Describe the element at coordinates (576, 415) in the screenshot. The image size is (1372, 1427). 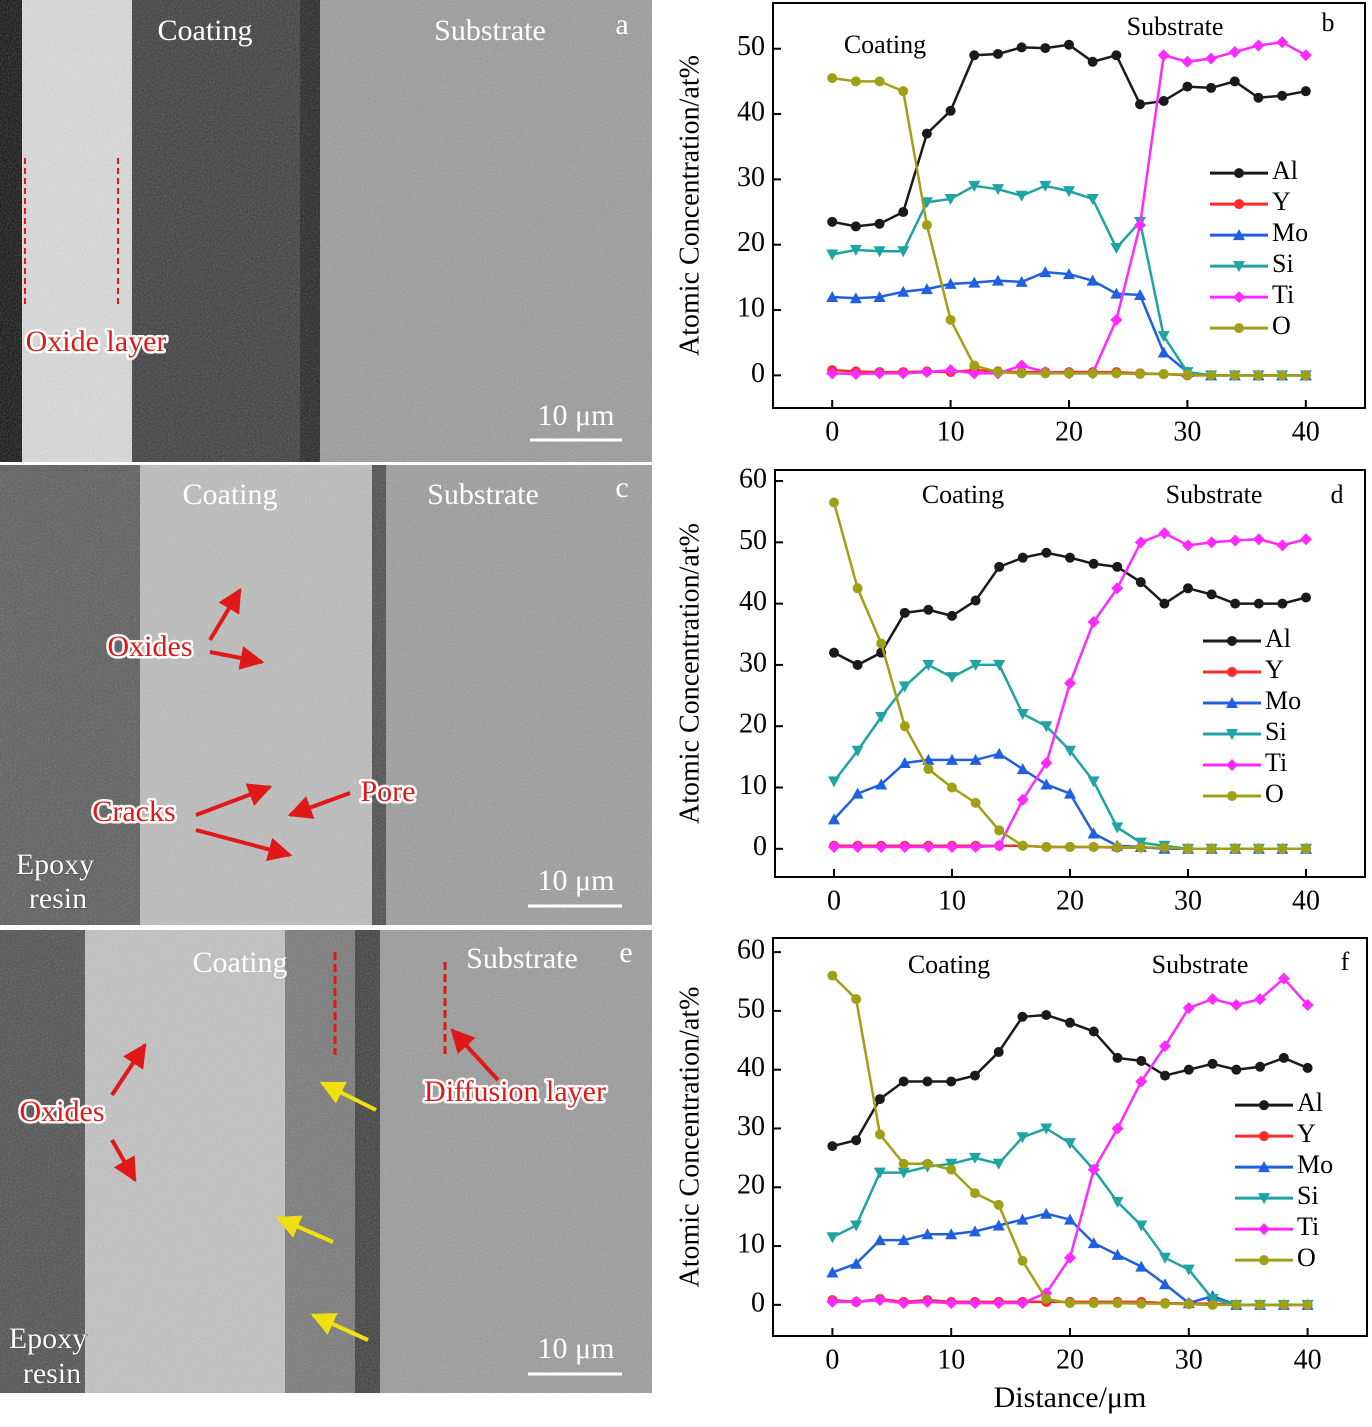
I see `scale-bar-label: 10 μm` at that location.